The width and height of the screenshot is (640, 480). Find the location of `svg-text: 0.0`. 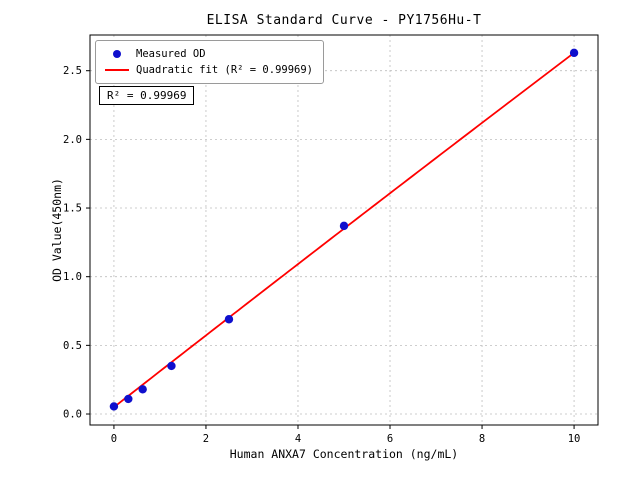

svg-text: 0.0 is located at coordinates (72, 415).